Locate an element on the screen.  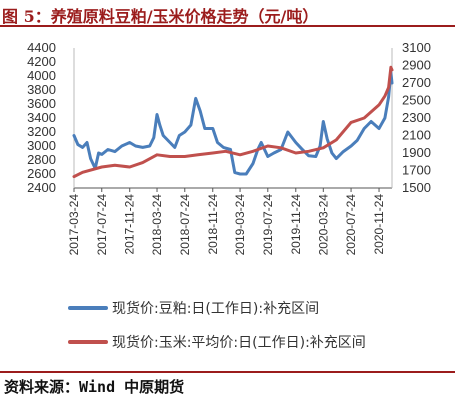
left-tick-label: 2600 is located at coordinates (41, 173).